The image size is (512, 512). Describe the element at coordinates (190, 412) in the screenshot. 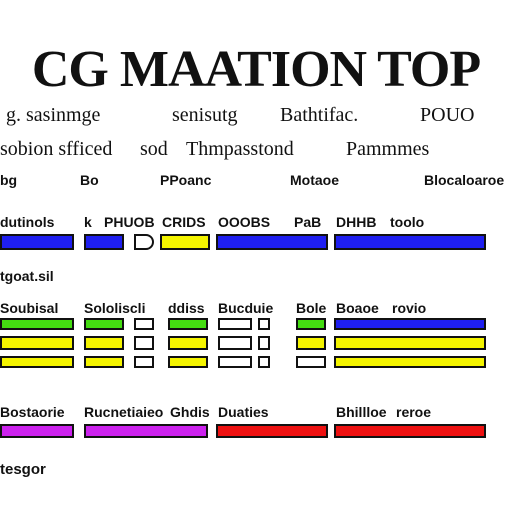

I see `row3-label-2: Ghdis` at that location.